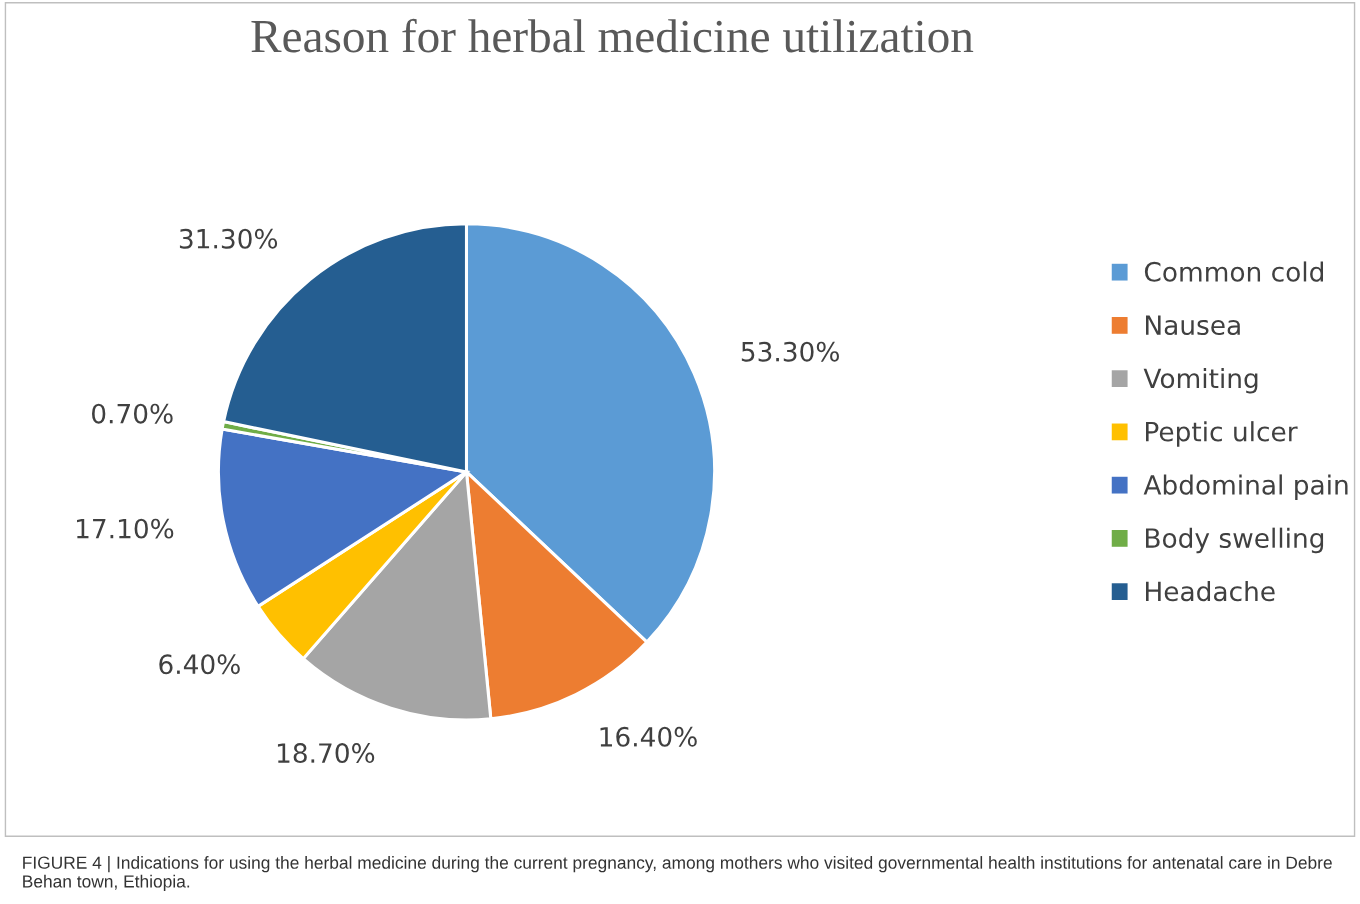 The image size is (1360, 904). Describe the element at coordinates (228, 238) in the screenshot. I see `data-label: 31.30%` at that location.